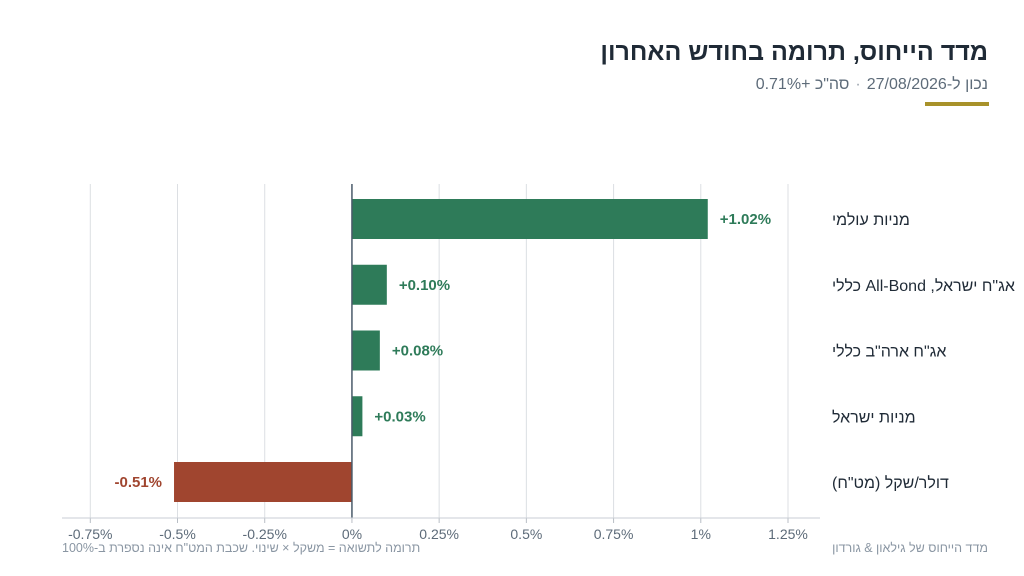 The width and height of the screenshot is (1024, 576). Describe the element at coordinates (874, 417) in the screenshot. I see `category-label: מניות ישראל` at that location.